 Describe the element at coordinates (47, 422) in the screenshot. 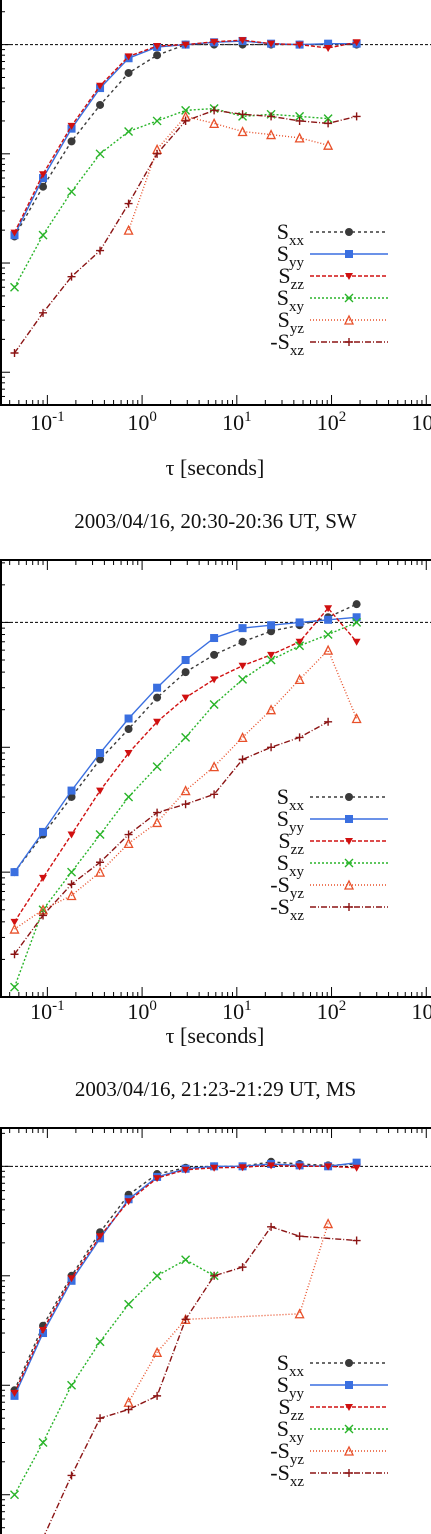

I see `x-tick-label: 10⁻¹` at that location.